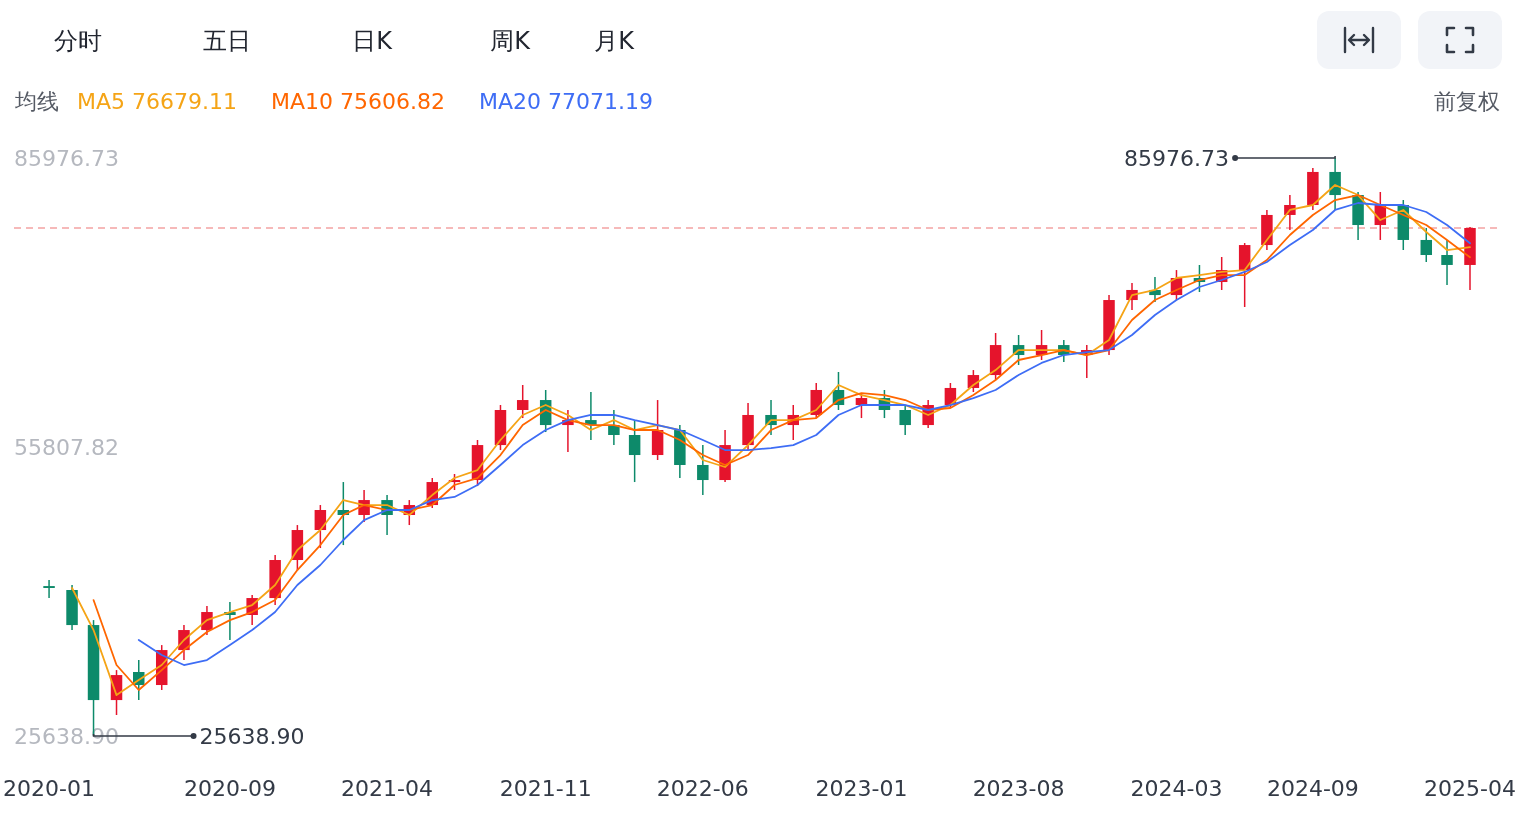 The image size is (1518, 814). What do you see at coordinates (358, 101) in the screenshot?
I see `text: MA10 75606.82` at bounding box center [358, 101].